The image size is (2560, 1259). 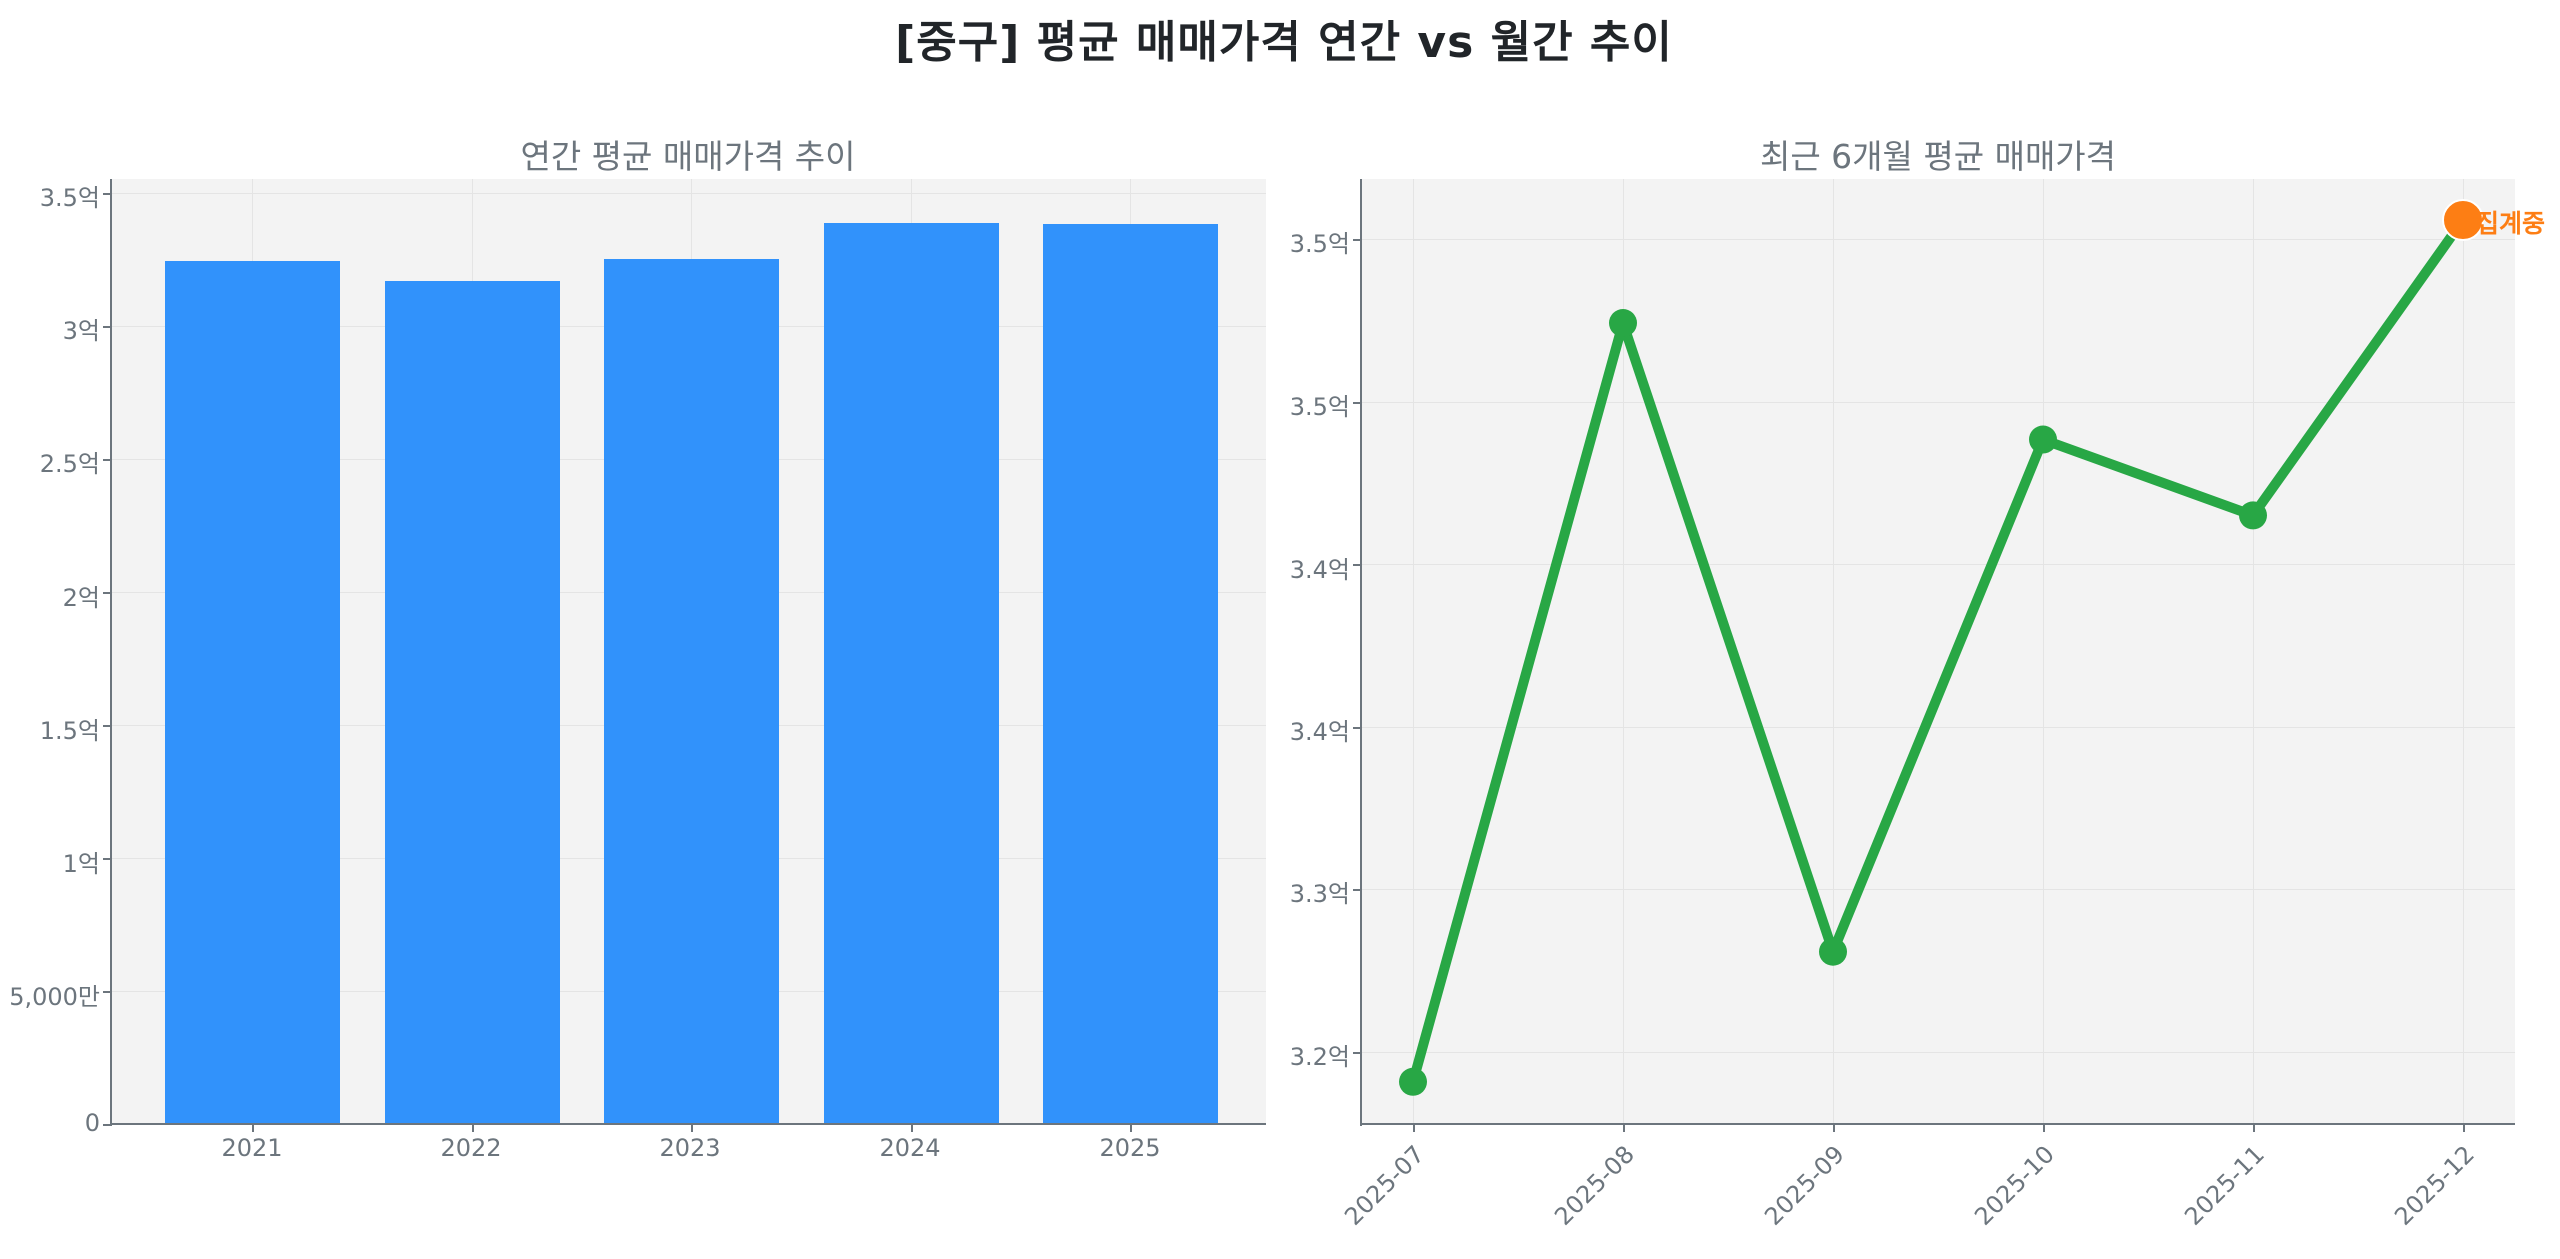 I want to click on bar-2024, so click(x=911, y=673).